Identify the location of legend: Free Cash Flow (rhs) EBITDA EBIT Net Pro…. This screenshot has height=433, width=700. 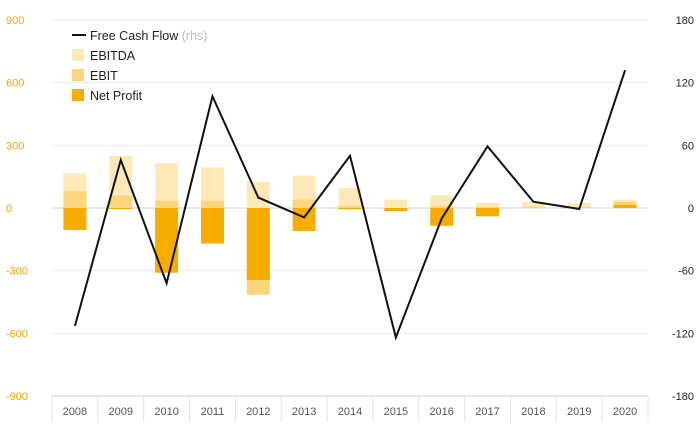
(139, 66).